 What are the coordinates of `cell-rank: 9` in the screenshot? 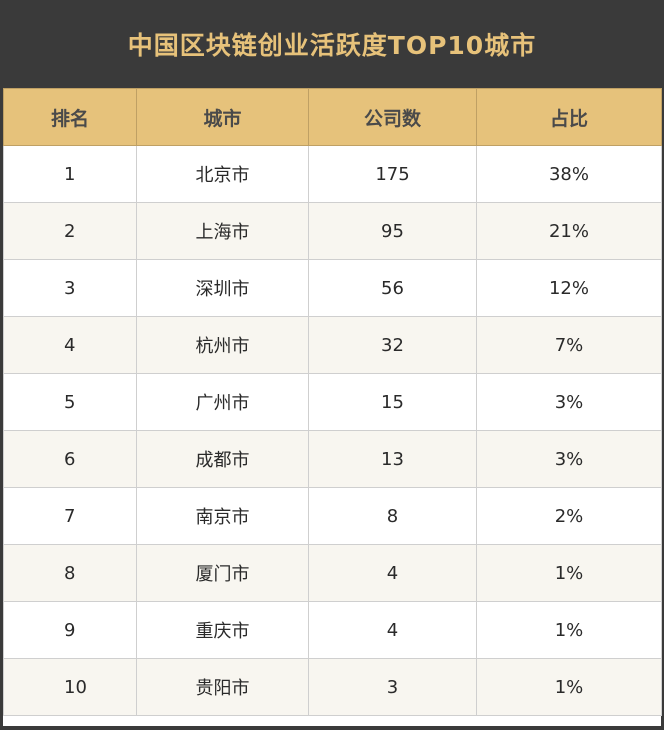 It's located at (70, 630).